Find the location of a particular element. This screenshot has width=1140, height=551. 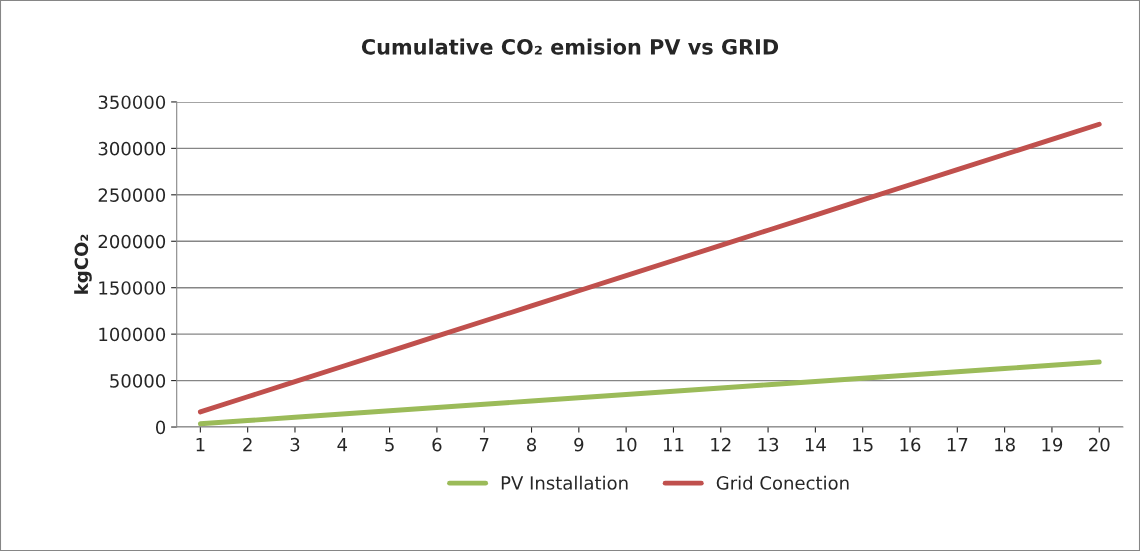

x-tick-label: 18 is located at coordinates (1005, 444).